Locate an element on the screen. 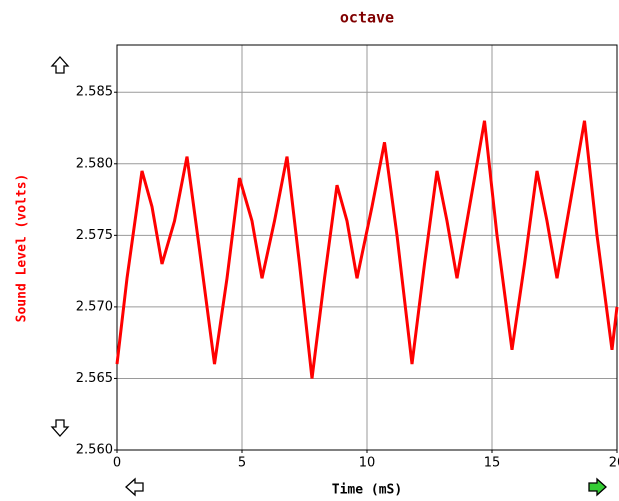  x-tick-label: 0 is located at coordinates (117, 463).